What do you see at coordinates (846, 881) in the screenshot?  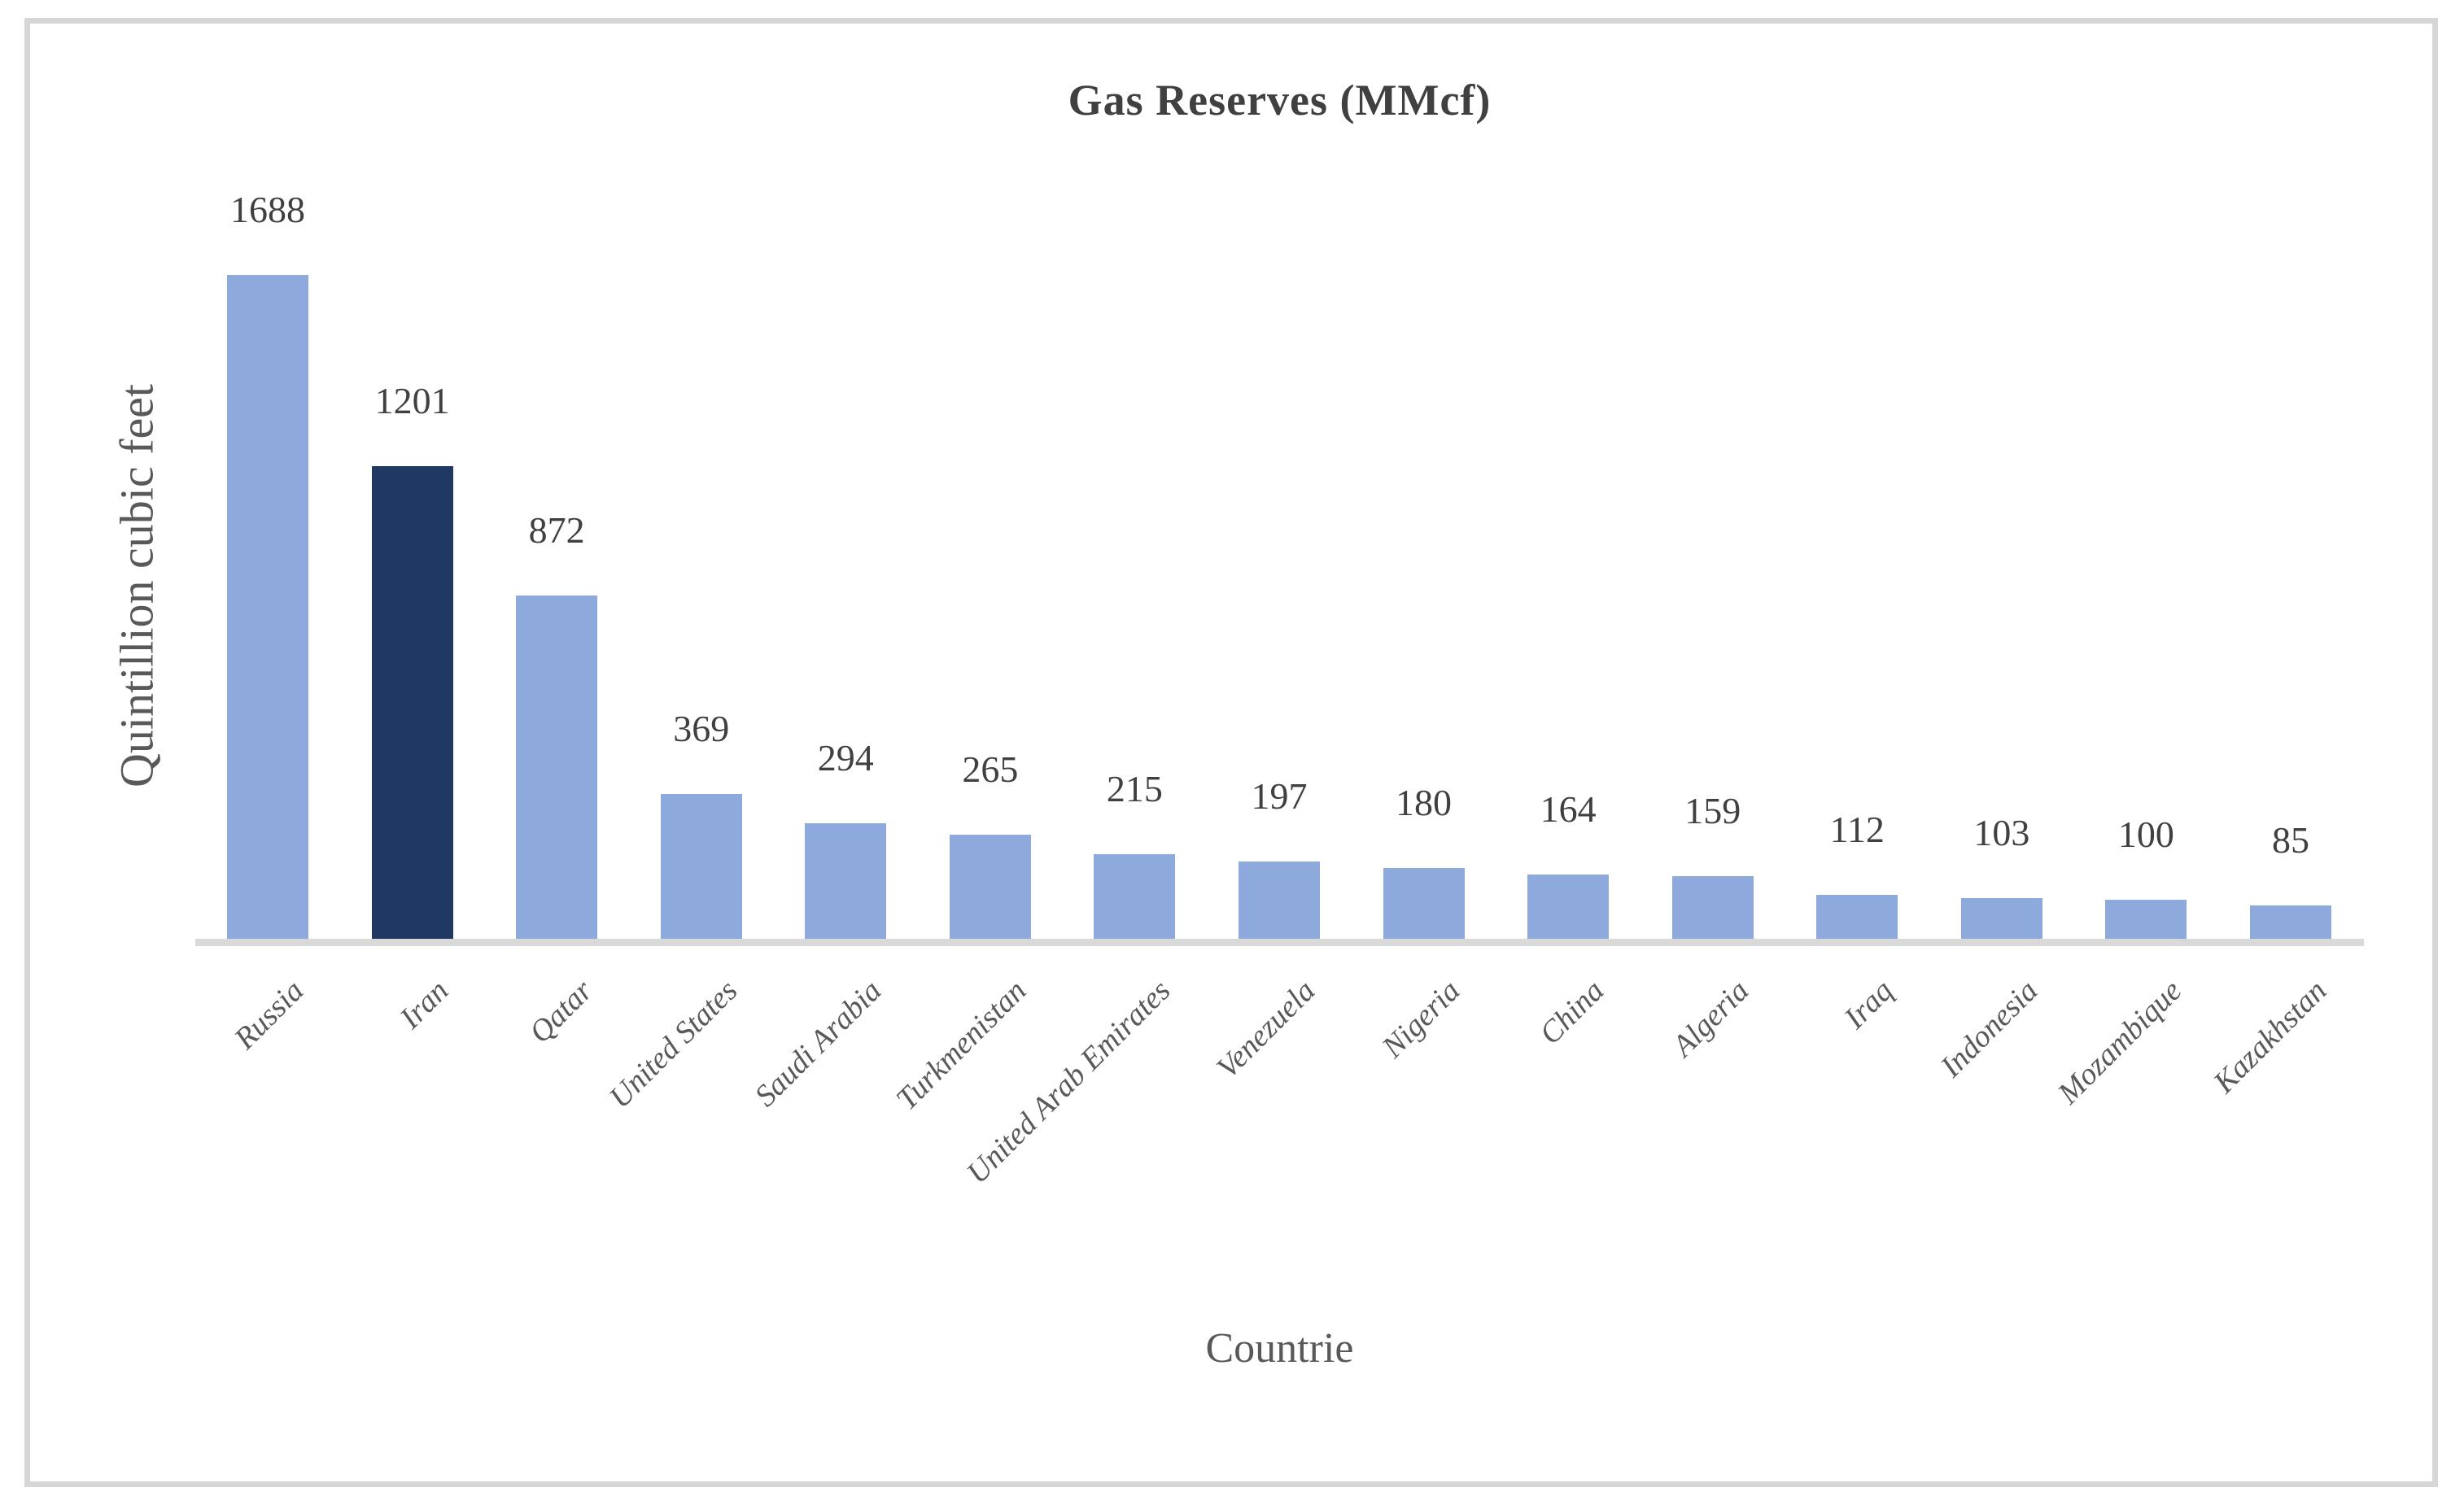 I see `bar-saudi-arabia` at bounding box center [846, 881].